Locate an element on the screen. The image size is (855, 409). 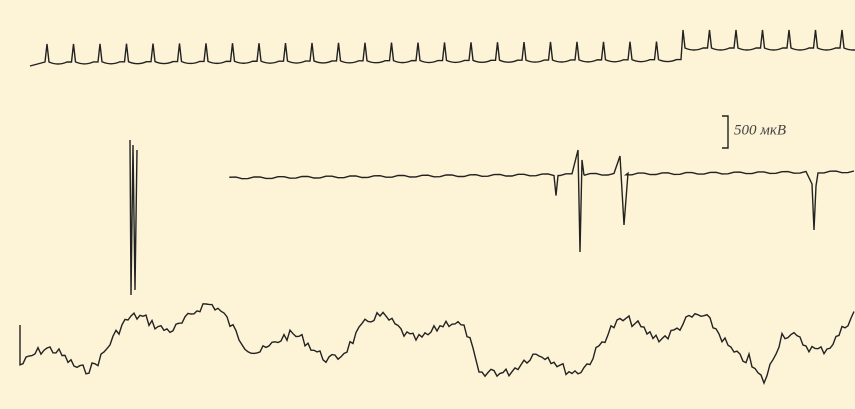
scale-bracket is located at coordinates (725, 132).